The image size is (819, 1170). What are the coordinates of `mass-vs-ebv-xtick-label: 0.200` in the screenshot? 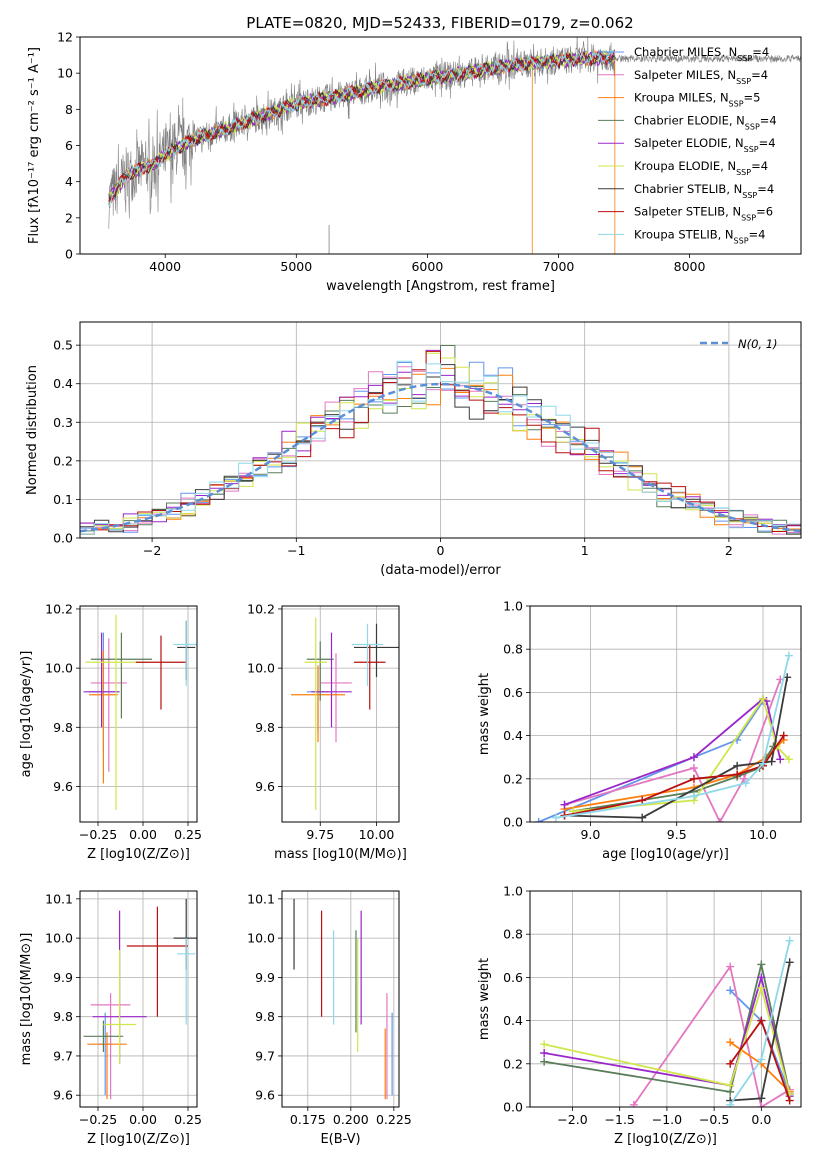 It's located at (351, 1119).